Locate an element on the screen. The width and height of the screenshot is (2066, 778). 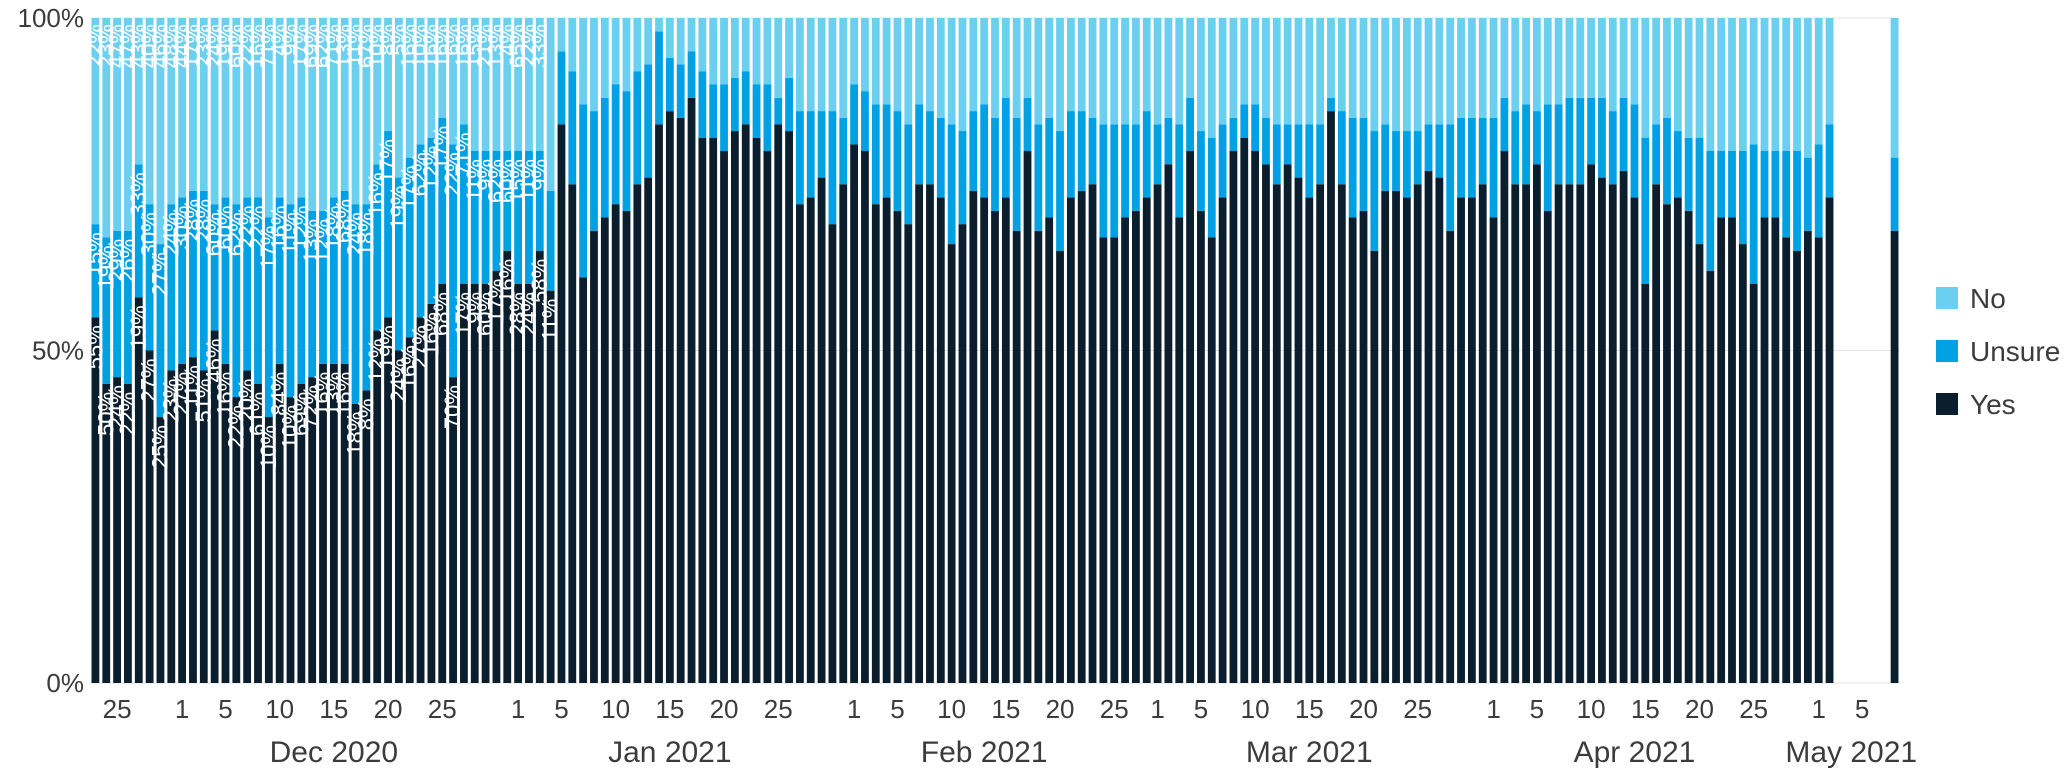
x-tick-label: 15 is located at coordinates (1005, 709).